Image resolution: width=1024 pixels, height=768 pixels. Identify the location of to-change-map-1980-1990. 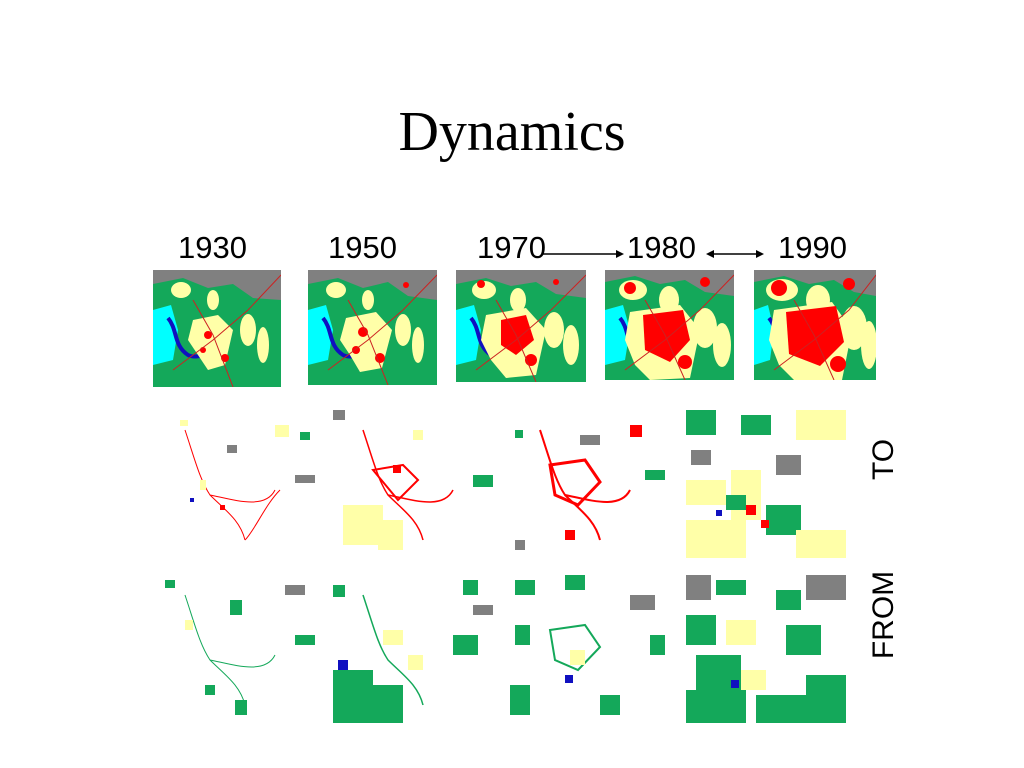
(766, 484).